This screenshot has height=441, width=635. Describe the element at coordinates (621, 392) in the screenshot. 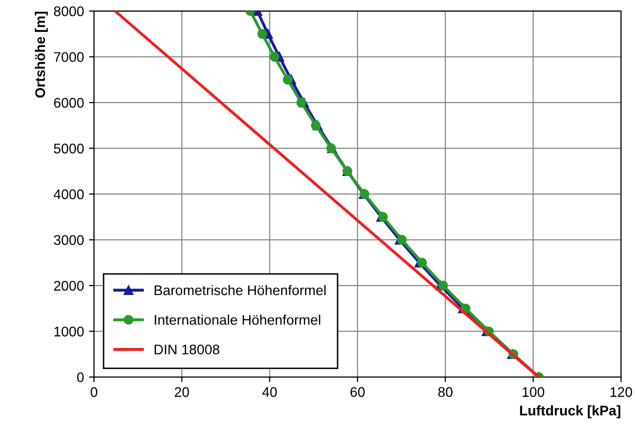

I see `x-tick-label: 120` at that location.